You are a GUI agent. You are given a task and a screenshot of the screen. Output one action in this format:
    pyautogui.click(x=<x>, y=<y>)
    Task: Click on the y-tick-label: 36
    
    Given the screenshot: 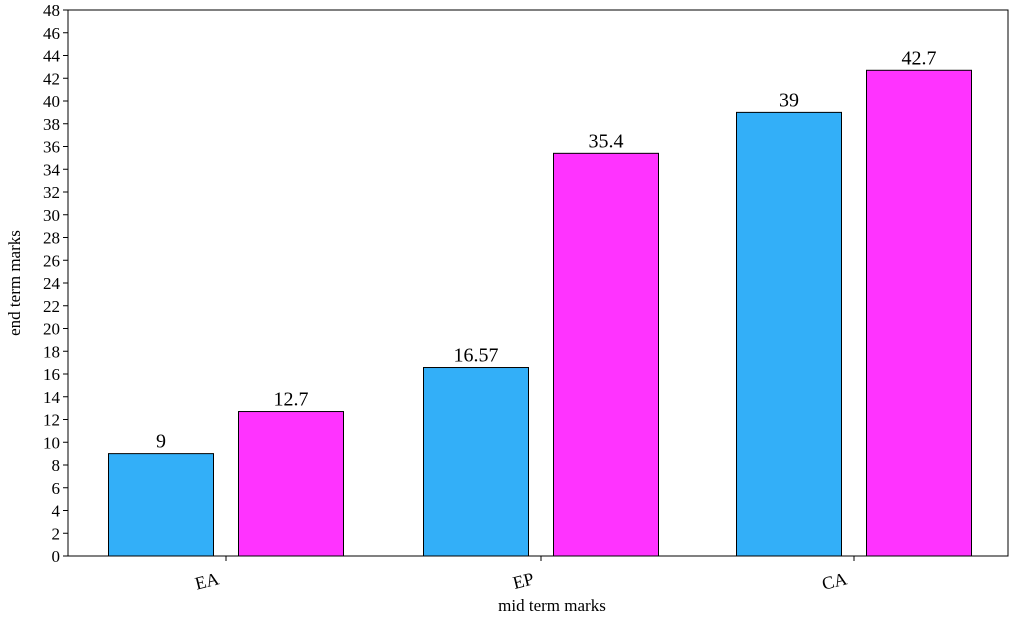 What is the action you would take?
    pyautogui.click(x=51, y=147)
    